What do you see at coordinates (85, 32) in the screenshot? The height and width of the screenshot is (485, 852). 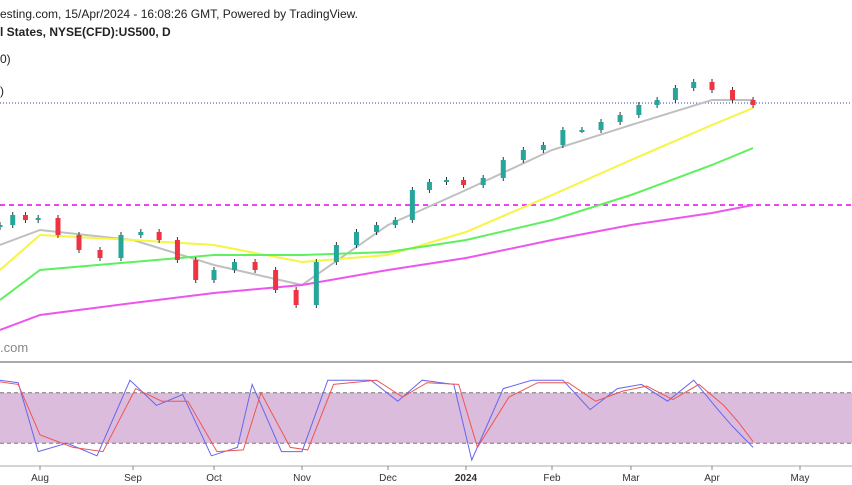 I see `symbol-title: l States, NYSE(CFD):US500, D` at bounding box center [85, 32].